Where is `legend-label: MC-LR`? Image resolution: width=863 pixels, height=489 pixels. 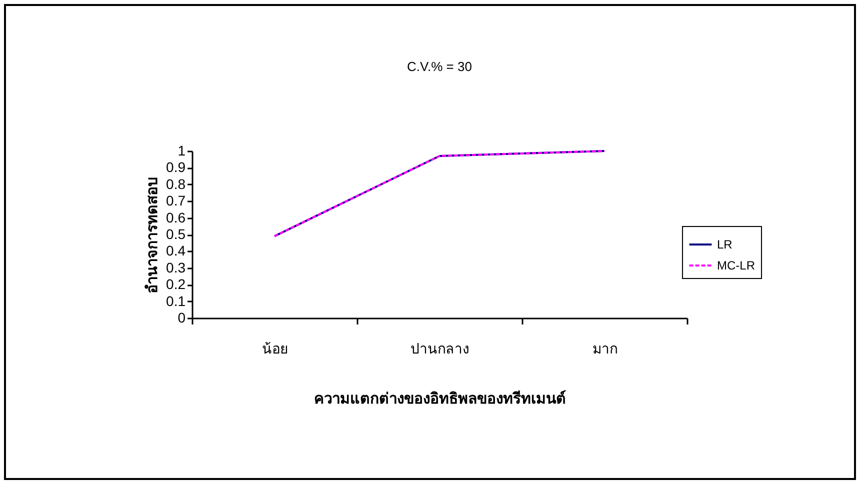 legend-label: MC-LR is located at coordinates (736, 265).